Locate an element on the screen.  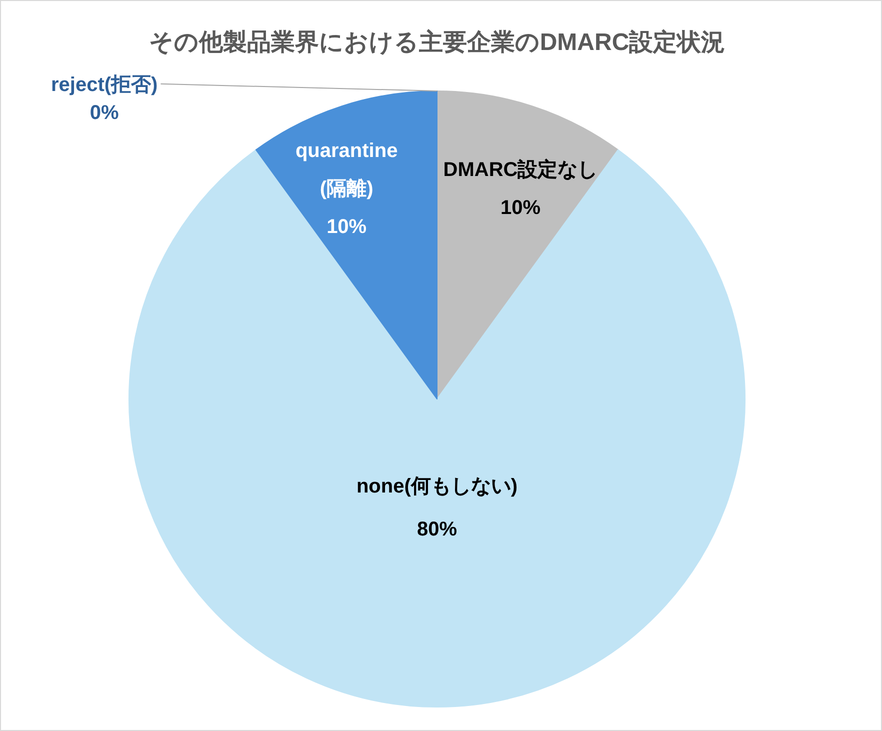
title: その他製品業界における主要企業のDMARC設定状況 is located at coordinates (437, 42).